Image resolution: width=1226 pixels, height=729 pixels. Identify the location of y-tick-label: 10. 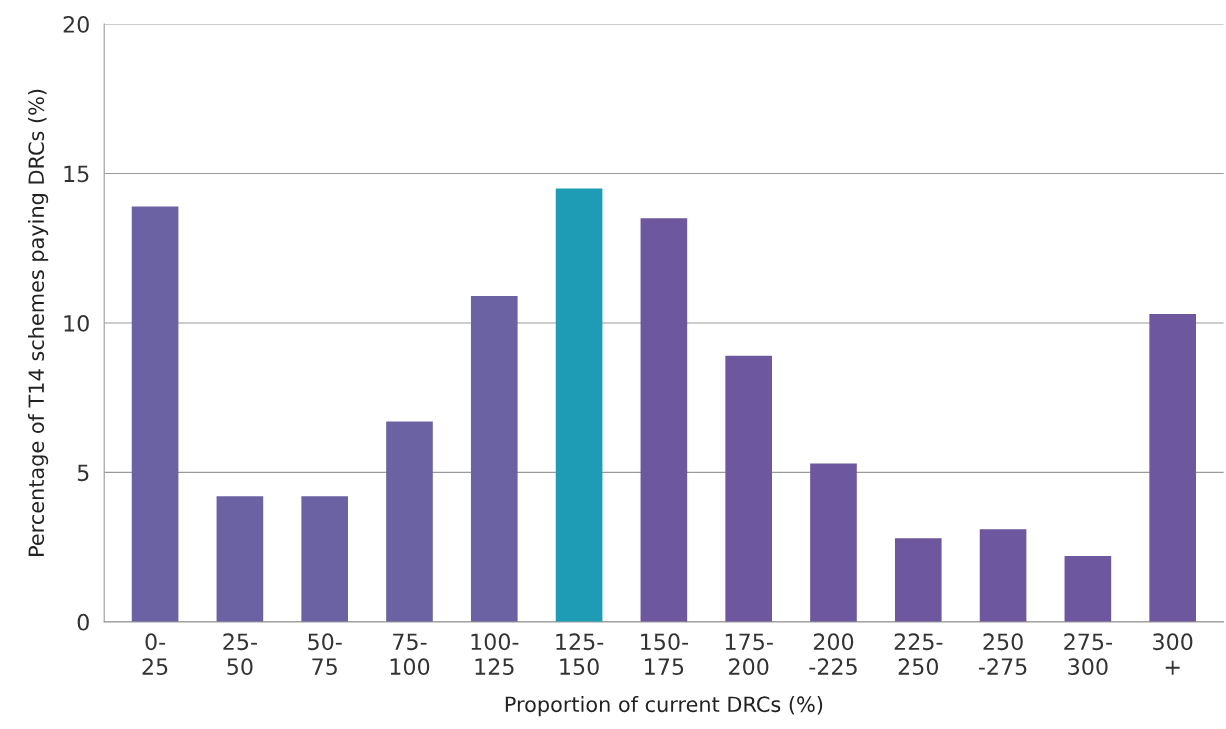
(76, 323).